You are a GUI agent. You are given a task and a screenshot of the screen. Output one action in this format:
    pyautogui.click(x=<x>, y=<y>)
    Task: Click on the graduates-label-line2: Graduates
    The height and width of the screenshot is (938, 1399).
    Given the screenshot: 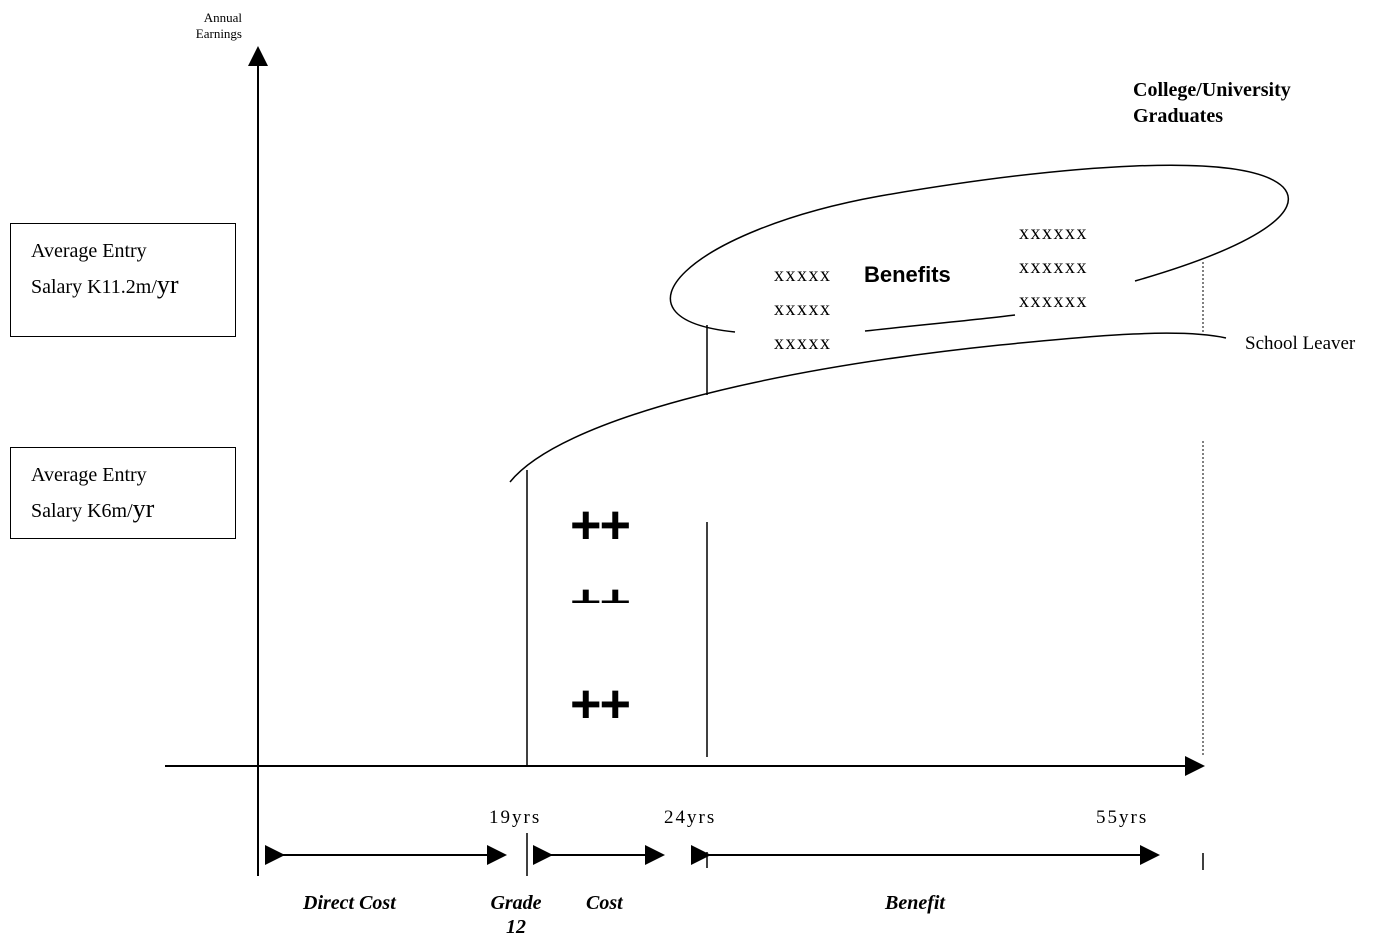 What is the action you would take?
    pyautogui.click(x=1178, y=116)
    